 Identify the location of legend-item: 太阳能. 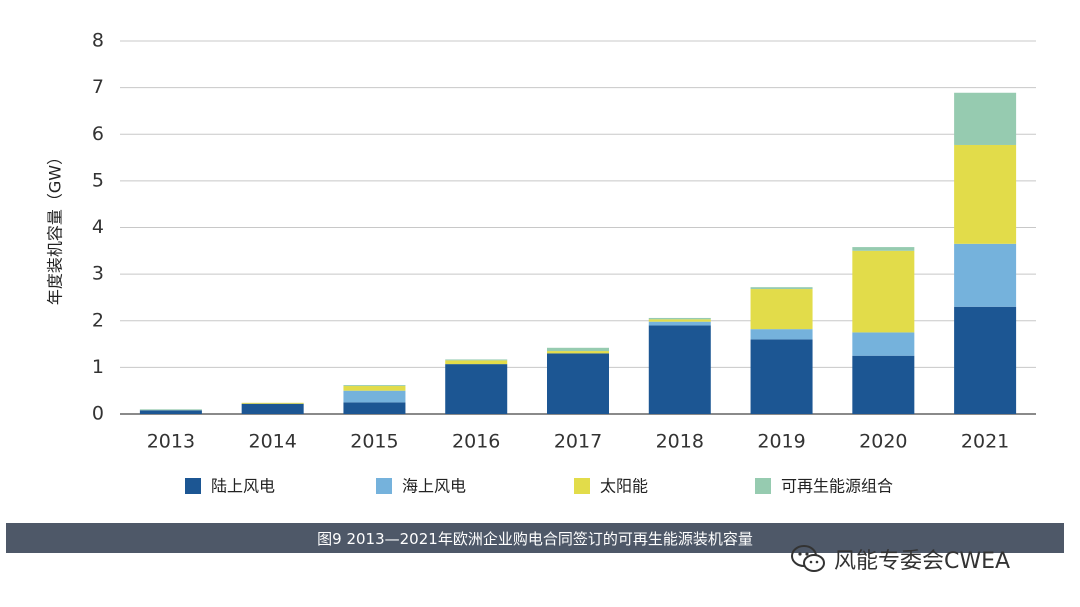
(611, 486).